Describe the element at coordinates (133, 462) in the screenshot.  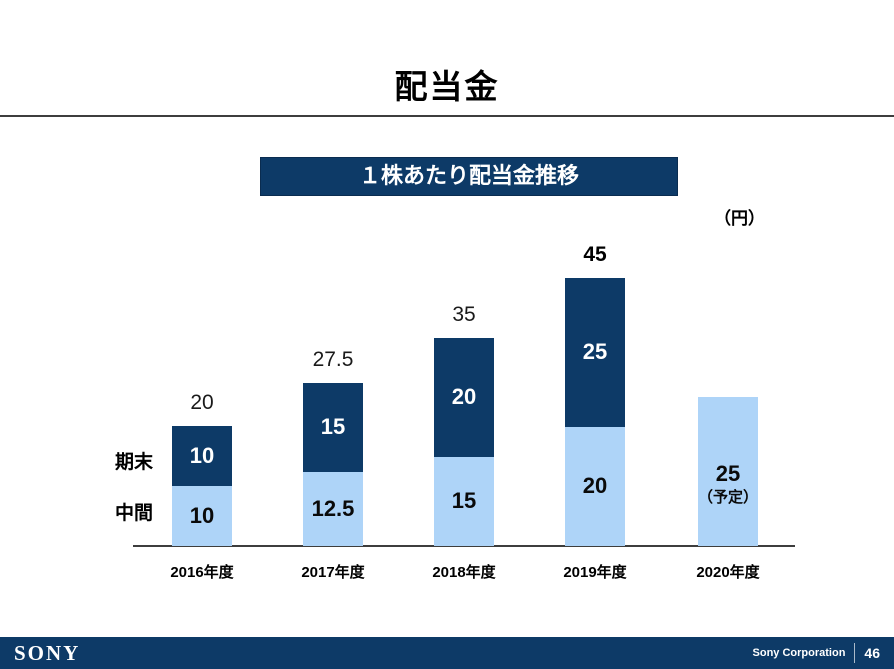
I see `legend-yearend-label: 期末` at that location.